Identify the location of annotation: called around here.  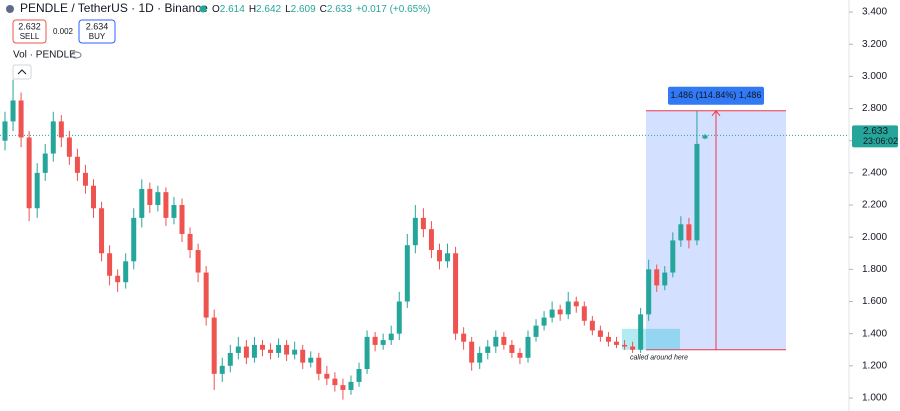
(659, 358).